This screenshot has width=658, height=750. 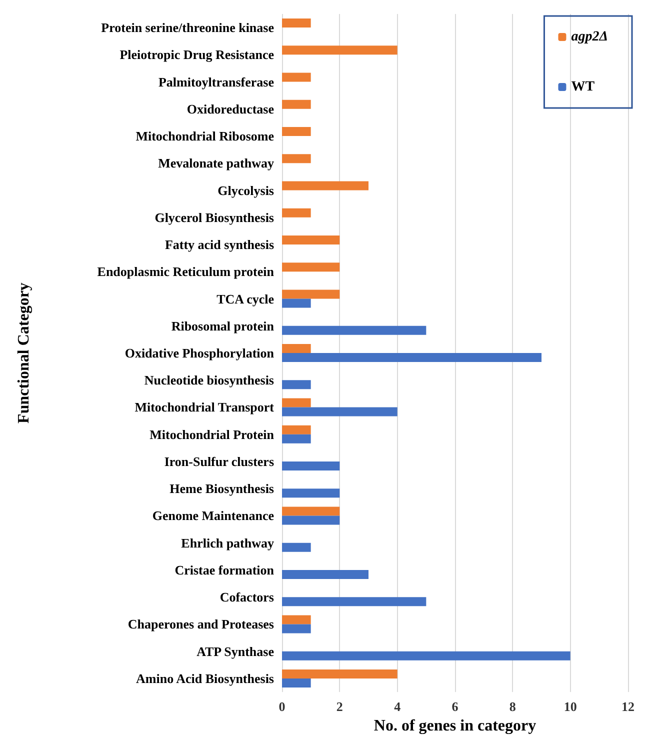 I want to click on y-tick-label: Oxidoreductase, so click(x=230, y=108).